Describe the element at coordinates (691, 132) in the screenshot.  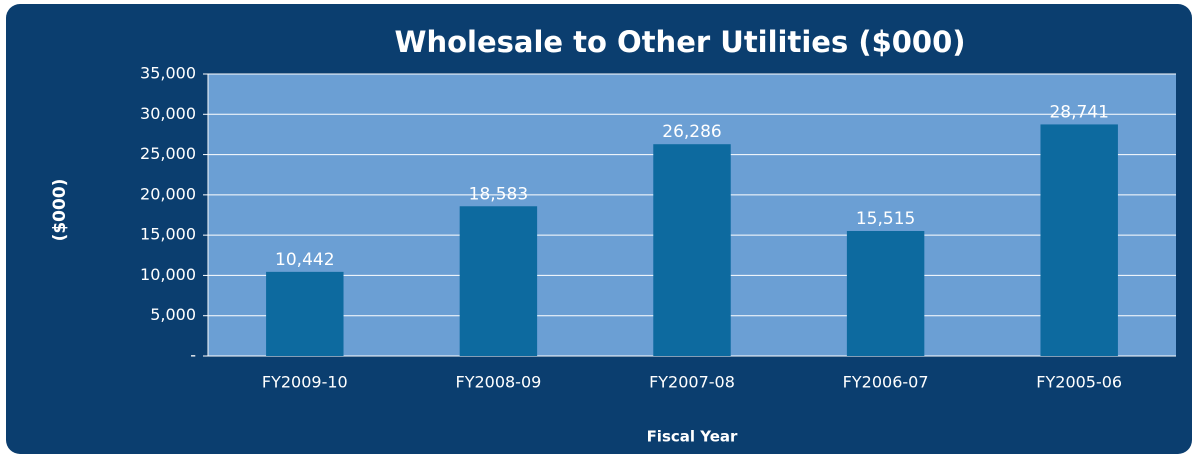
I see `value-label: 26,286` at that location.